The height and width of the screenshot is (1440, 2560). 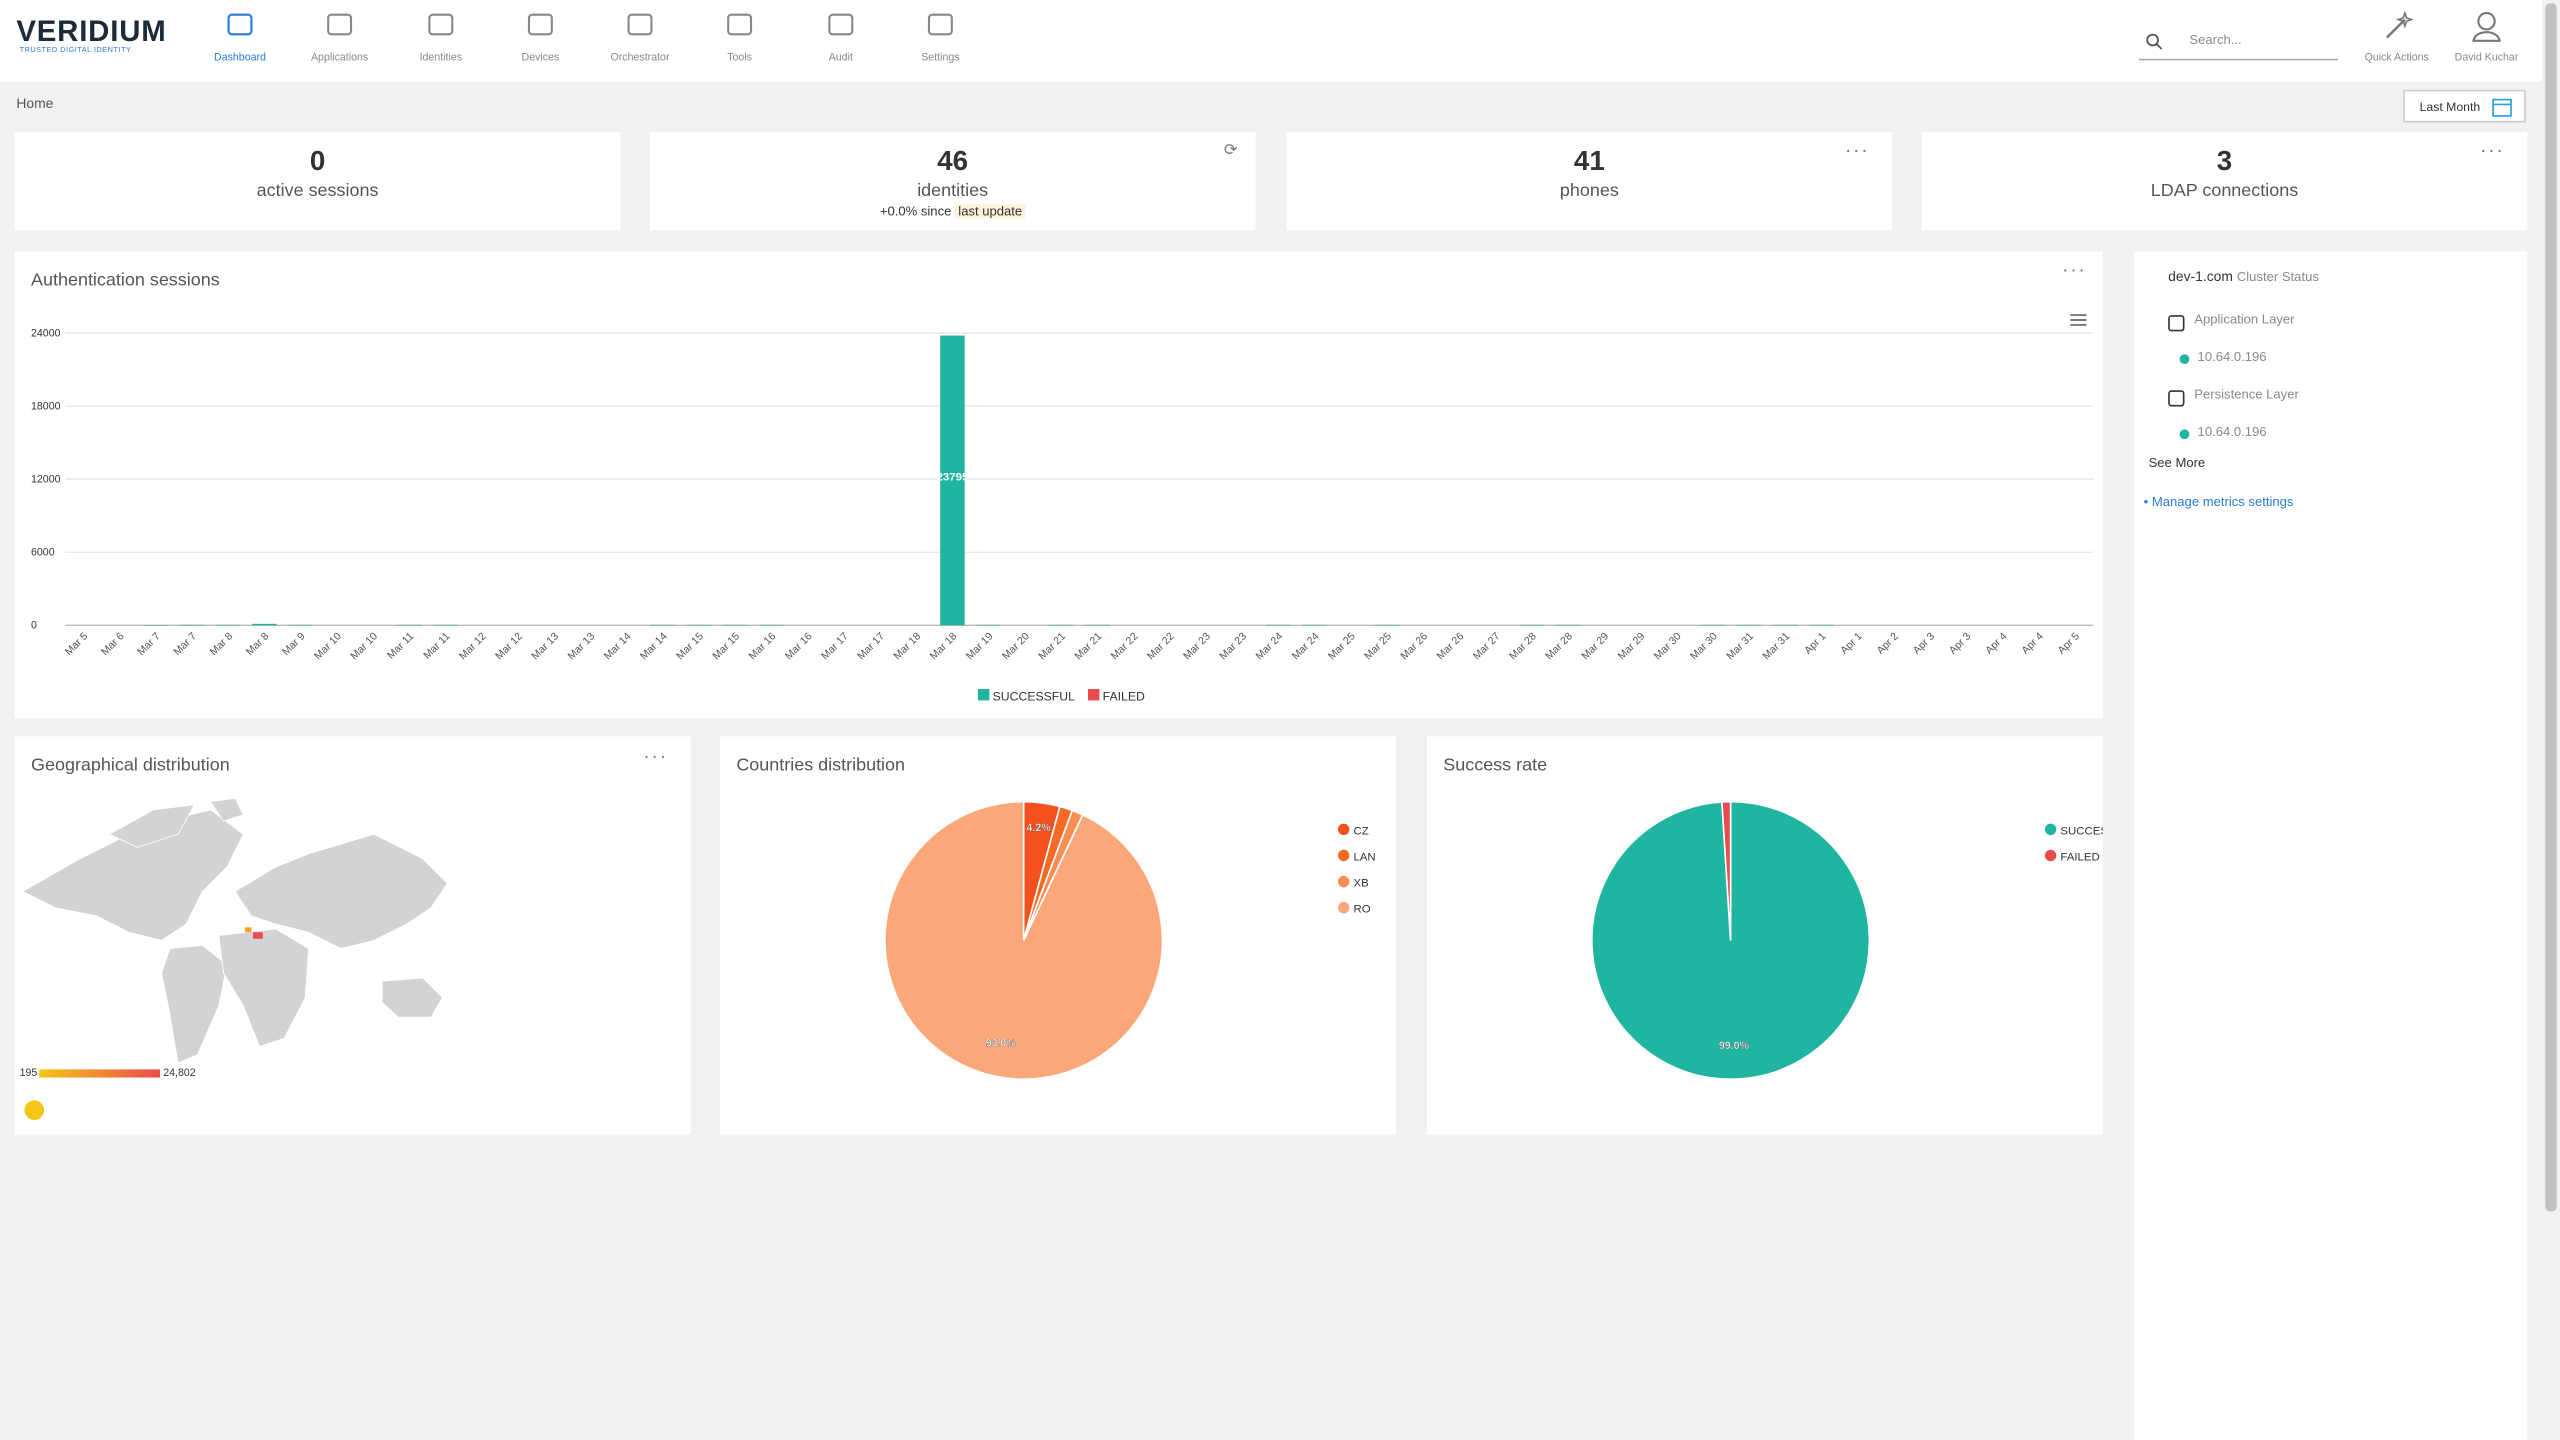 I want to click on user-menu: David Kuchar, so click(x=2487, y=37).